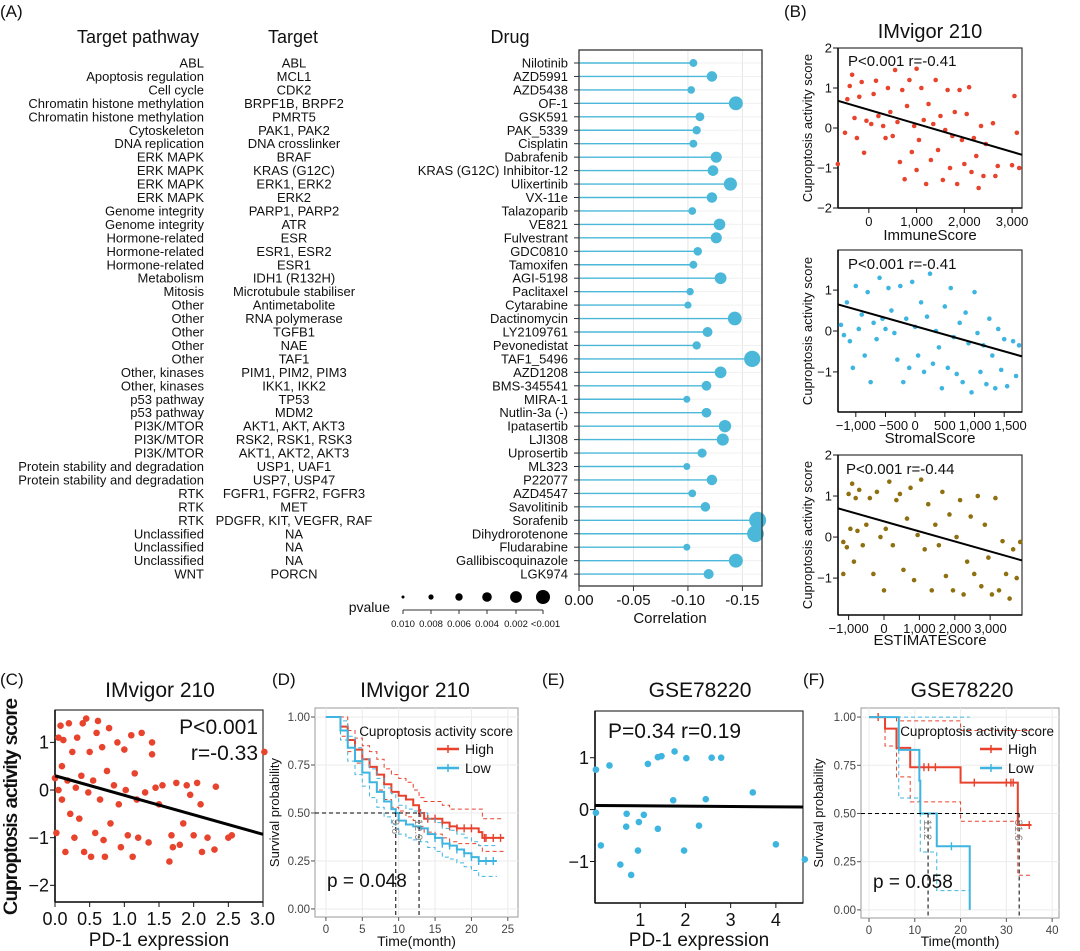  I want to click on row-target: MDM2, so click(294, 412).